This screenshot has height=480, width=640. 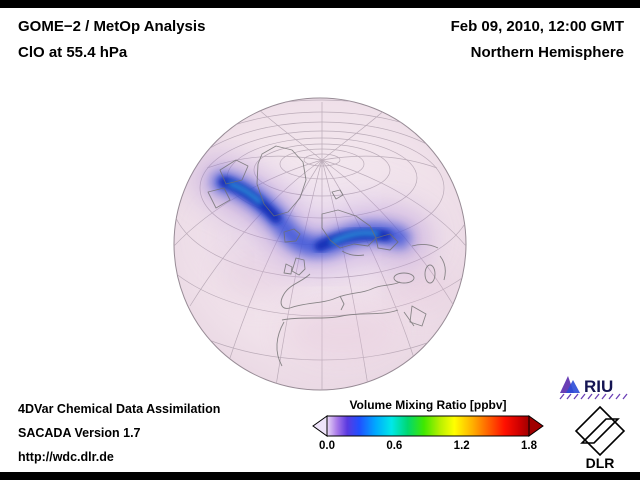 What do you see at coordinates (394, 446) in the screenshot?
I see `tick-label: 0.6` at bounding box center [394, 446].